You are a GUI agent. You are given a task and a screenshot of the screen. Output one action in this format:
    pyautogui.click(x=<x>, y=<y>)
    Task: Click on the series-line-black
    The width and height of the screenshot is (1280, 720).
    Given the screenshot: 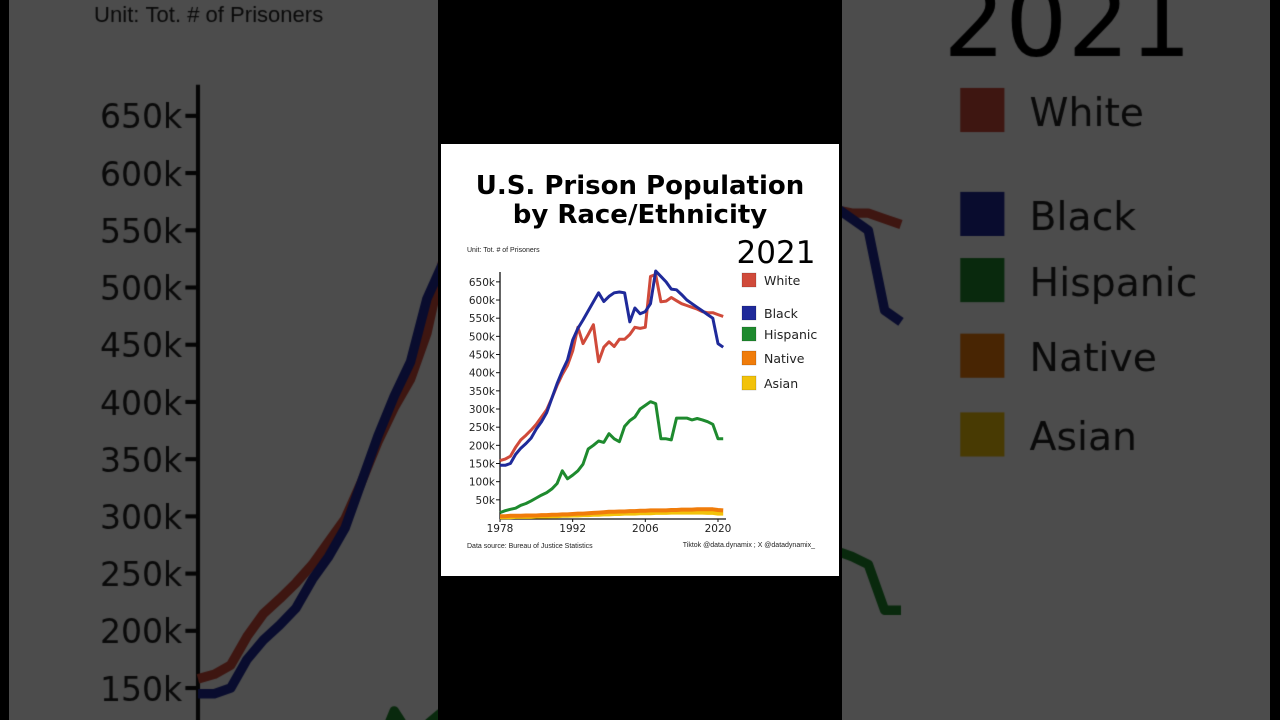 What is the action you would take?
    pyautogui.click(x=612, y=368)
    